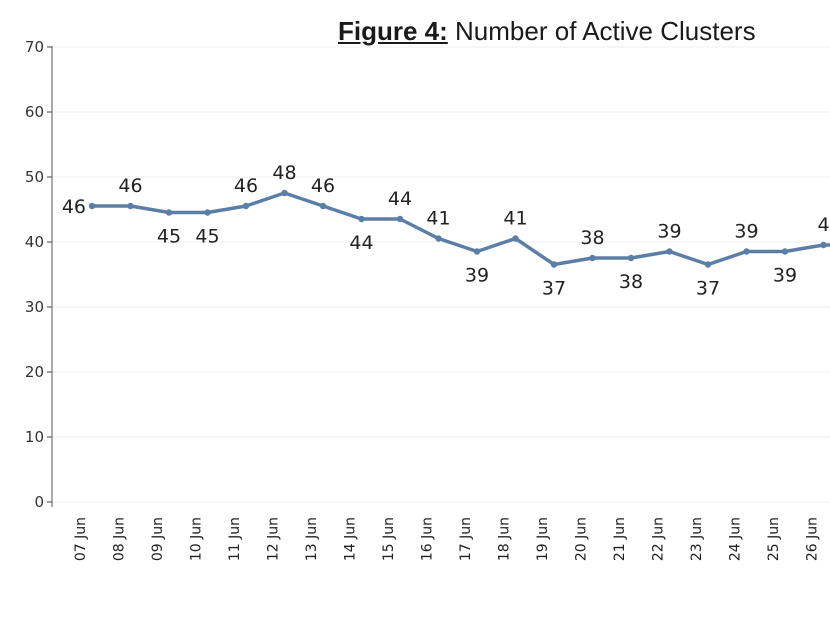 This screenshot has width=830, height=622. Describe the element at coordinates (813, 539) in the screenshot. I see `x-tick-label: 26 Jun` at that location.